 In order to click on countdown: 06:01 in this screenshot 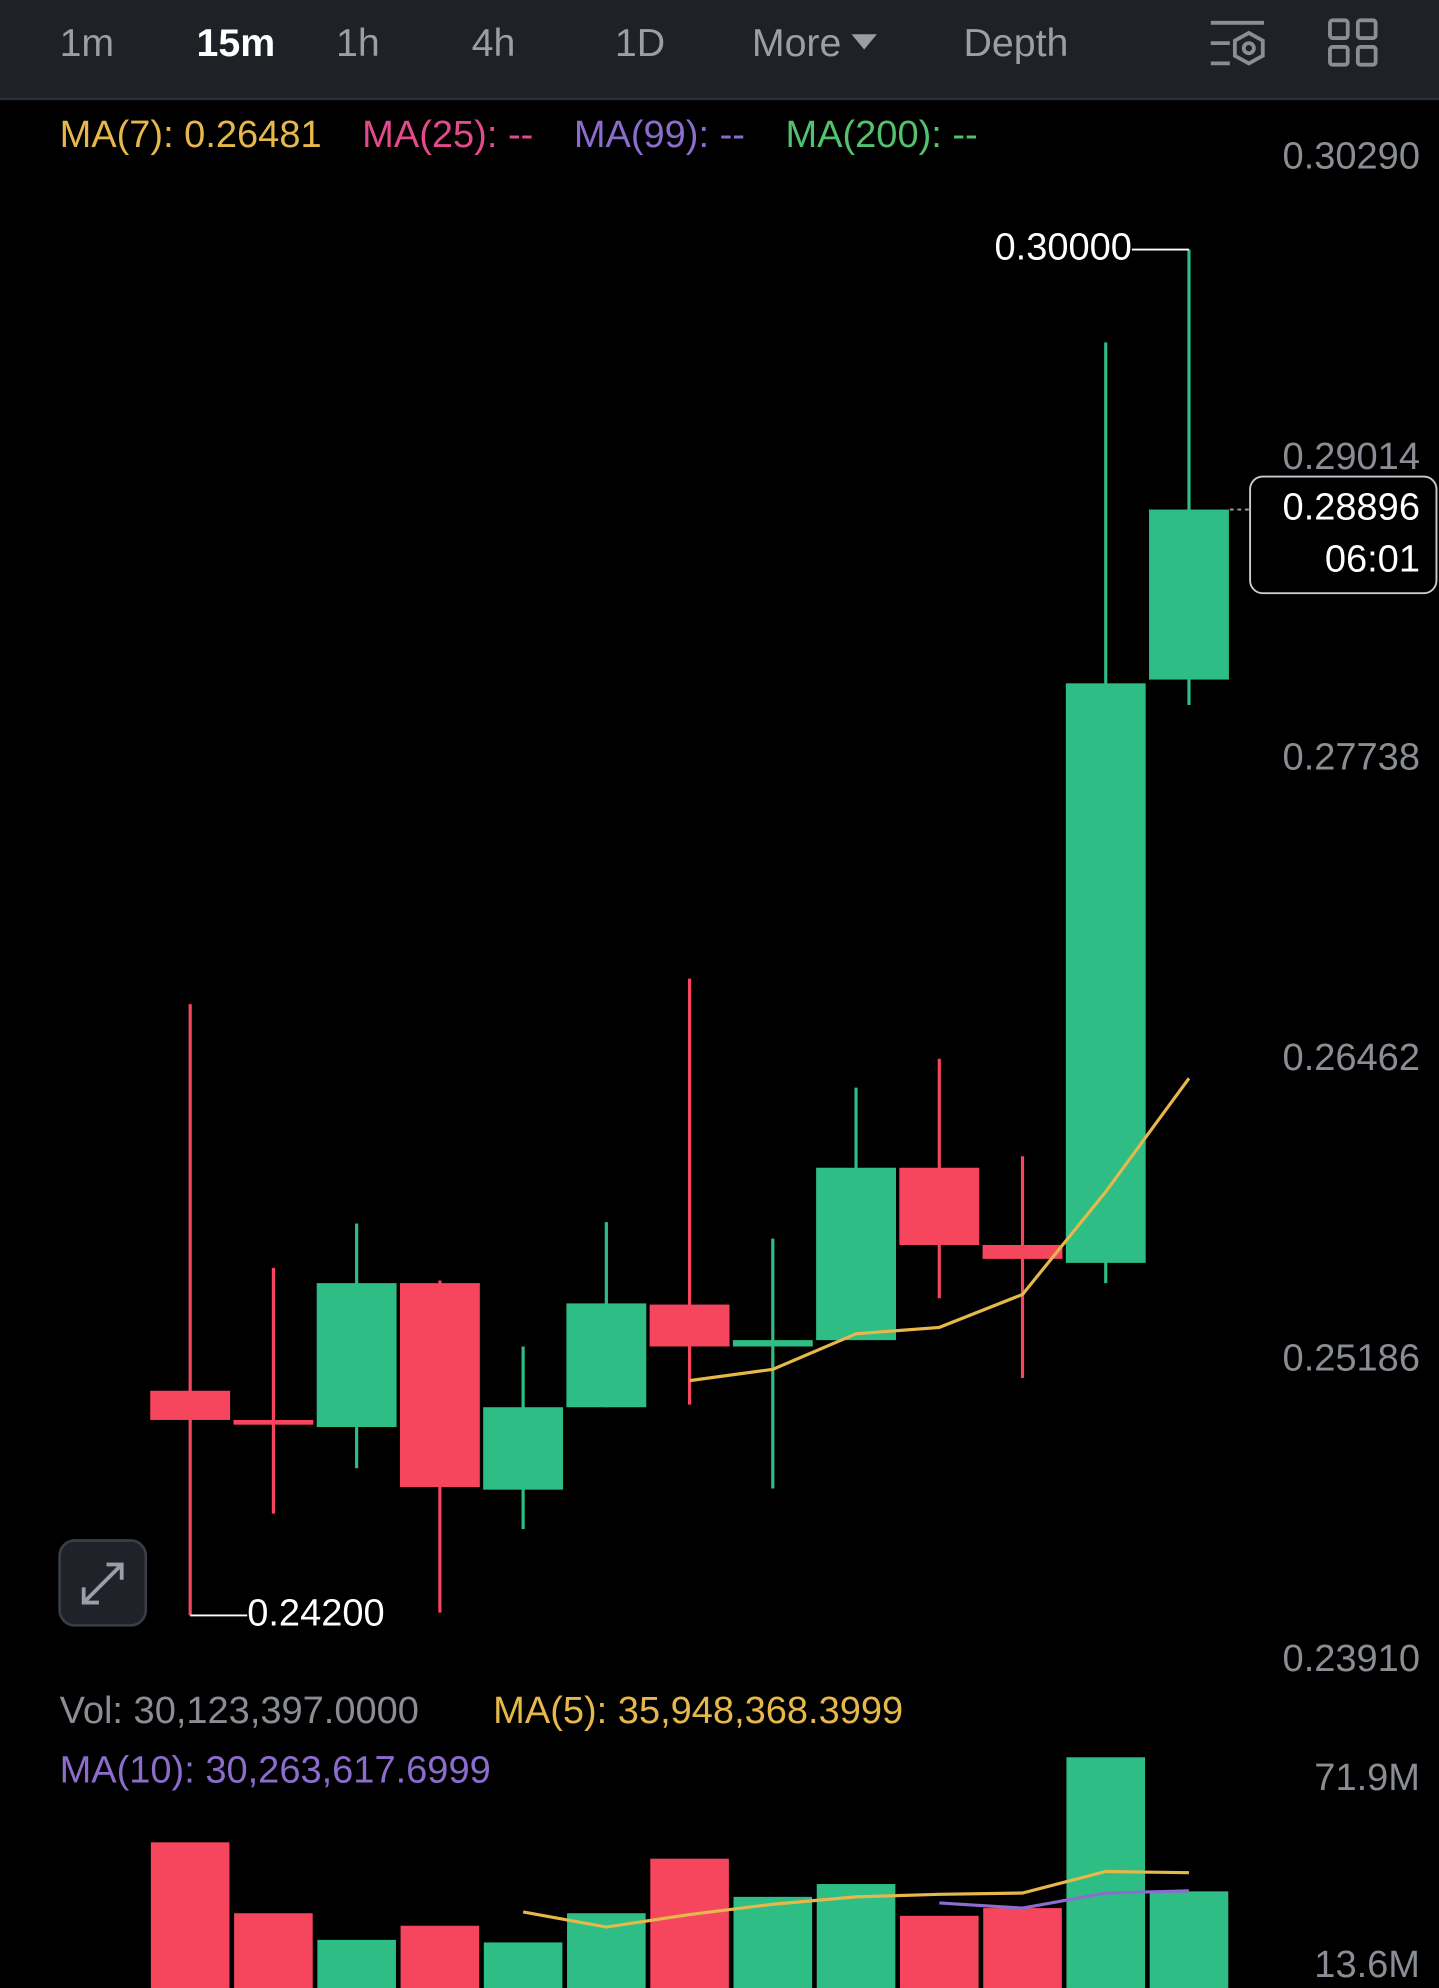, I will do `click(1372, 560)`.